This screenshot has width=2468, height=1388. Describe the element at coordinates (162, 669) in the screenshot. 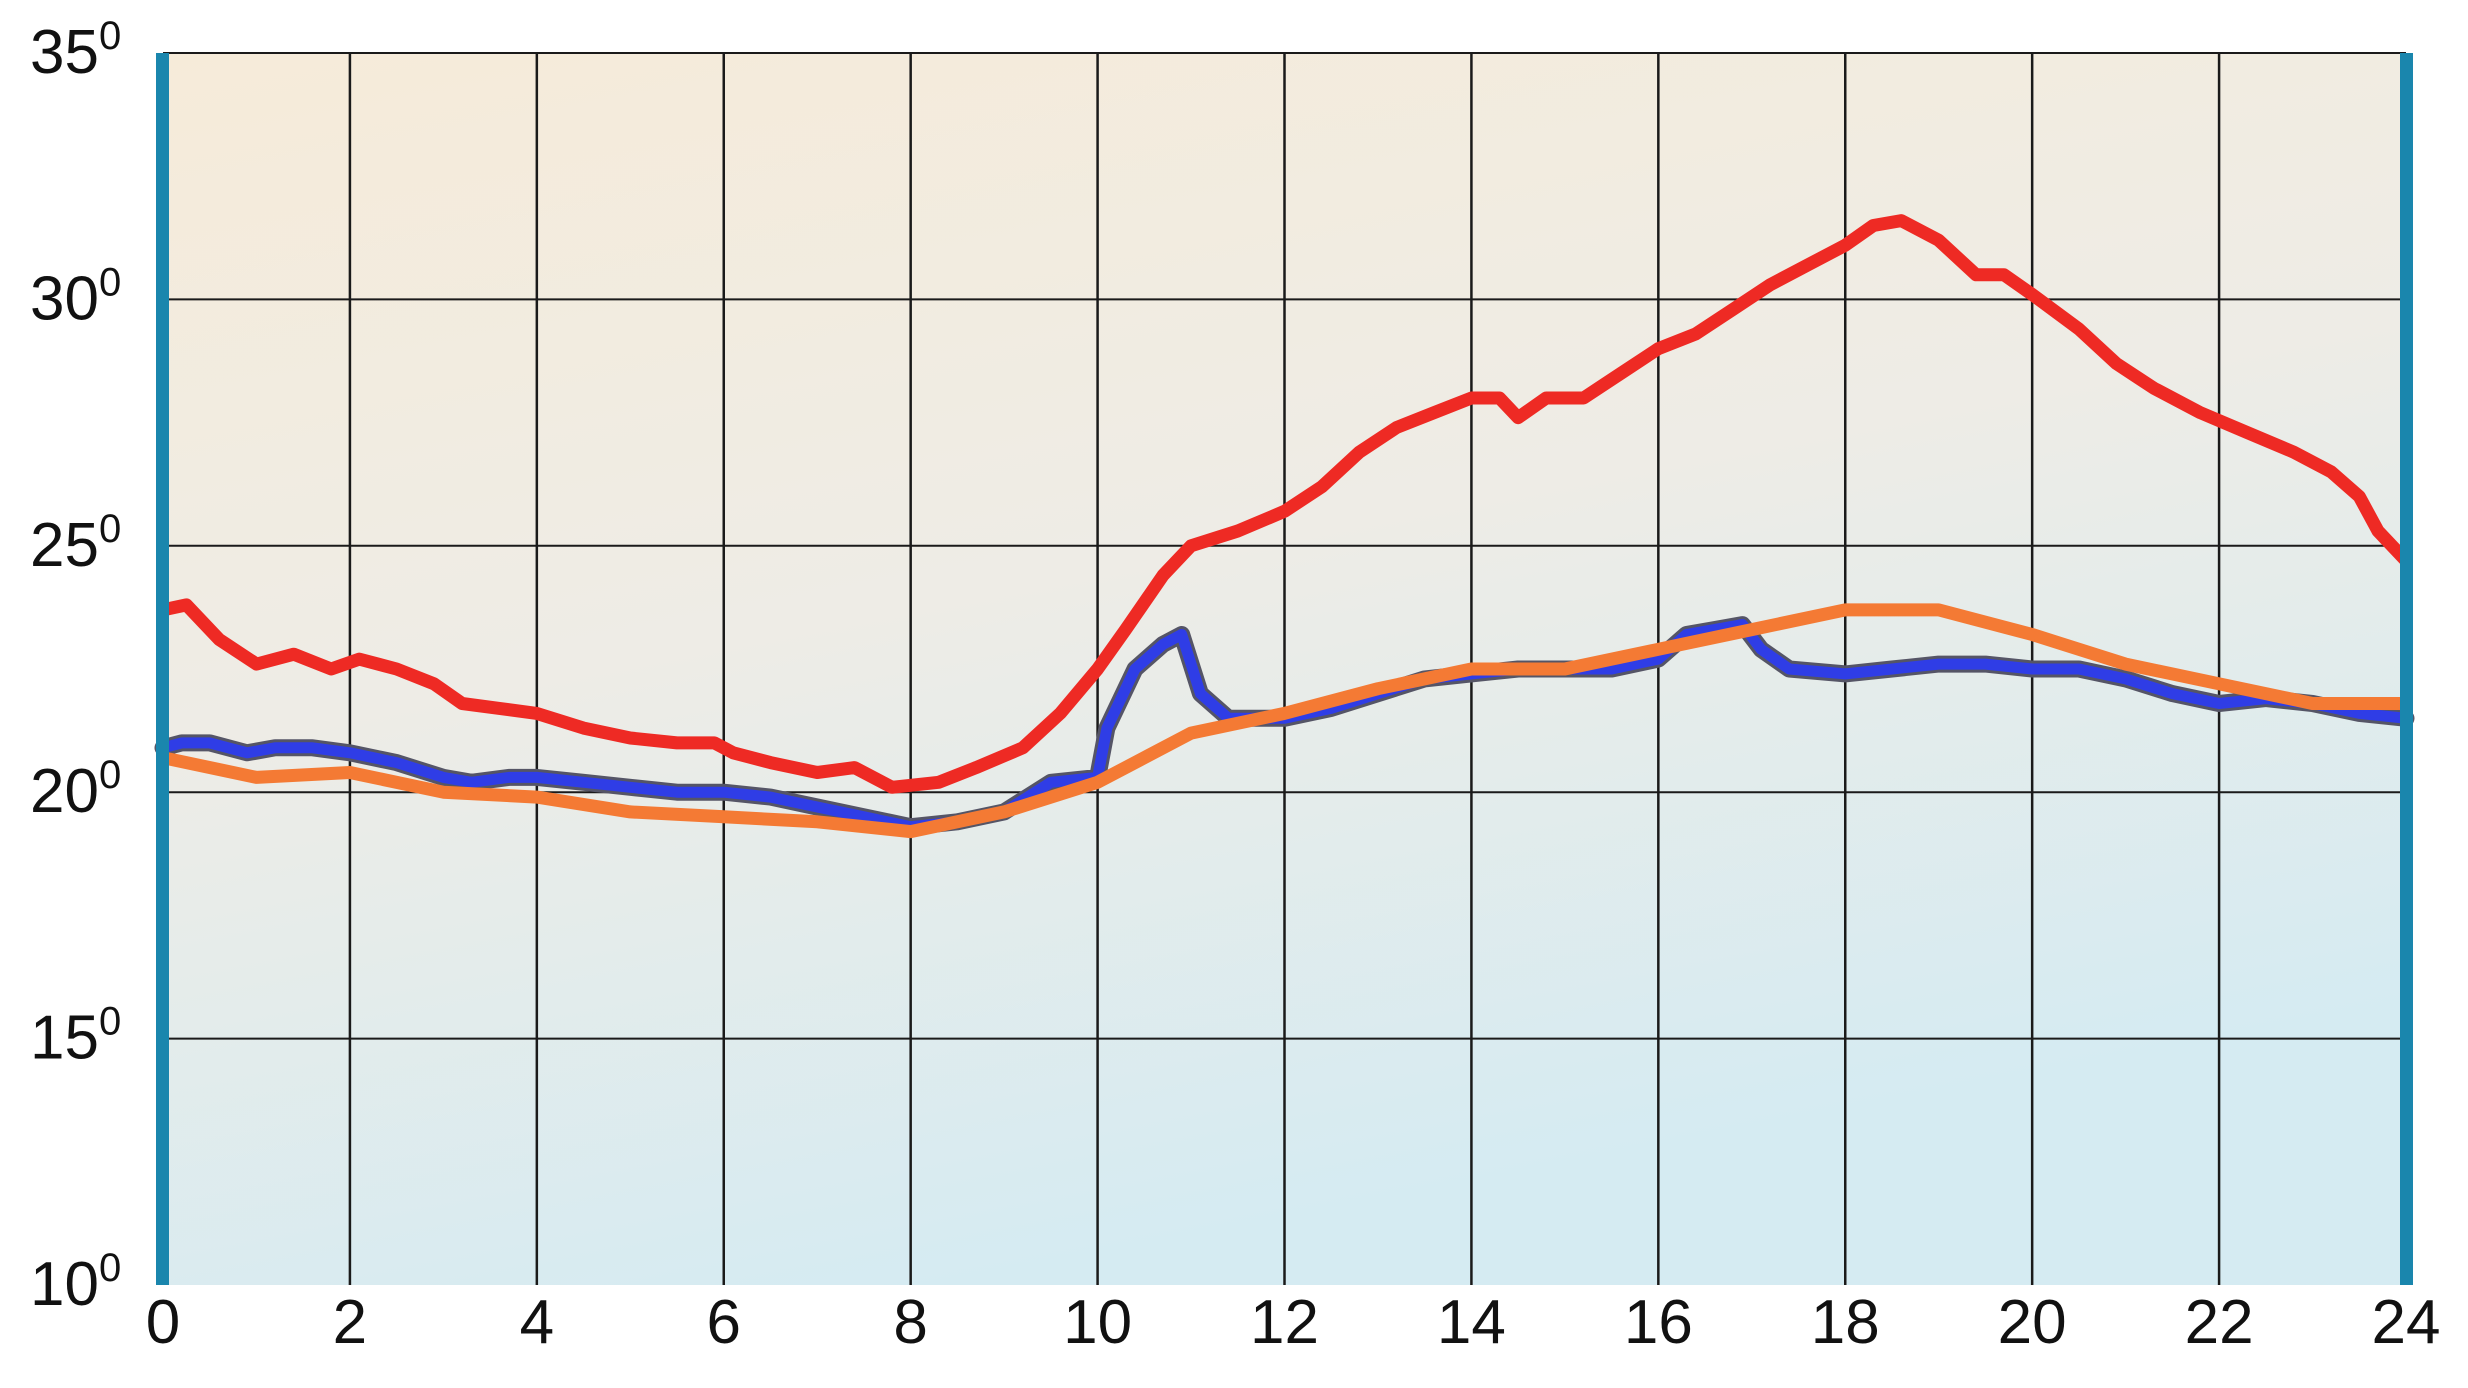

I see `left-axis-bar` at that location.